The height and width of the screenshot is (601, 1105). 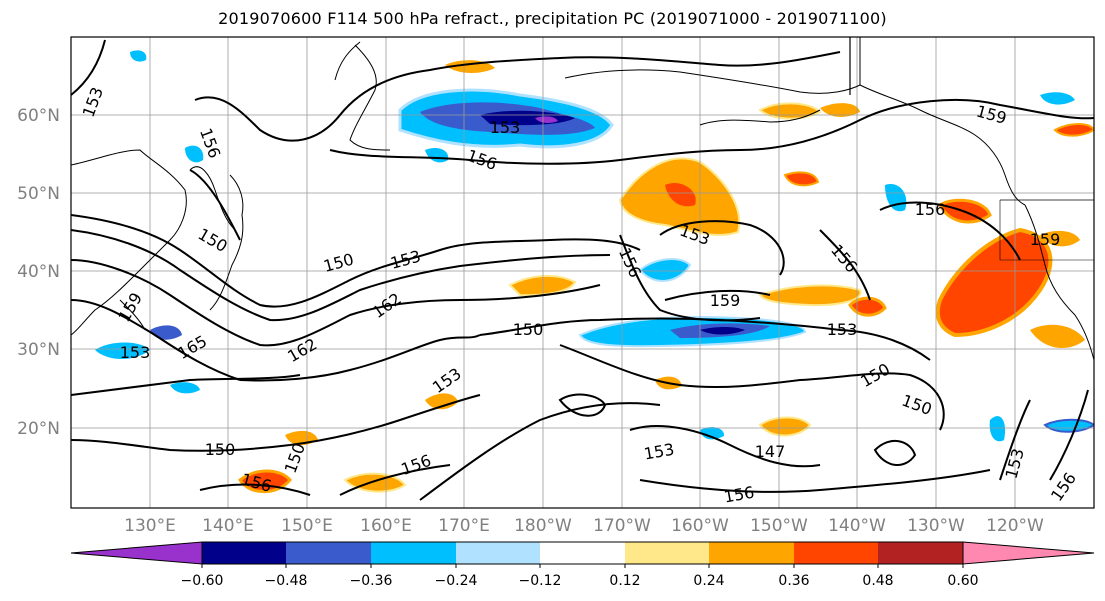 I want to click on lon-label: 130°W, so click(x=936, y=526).